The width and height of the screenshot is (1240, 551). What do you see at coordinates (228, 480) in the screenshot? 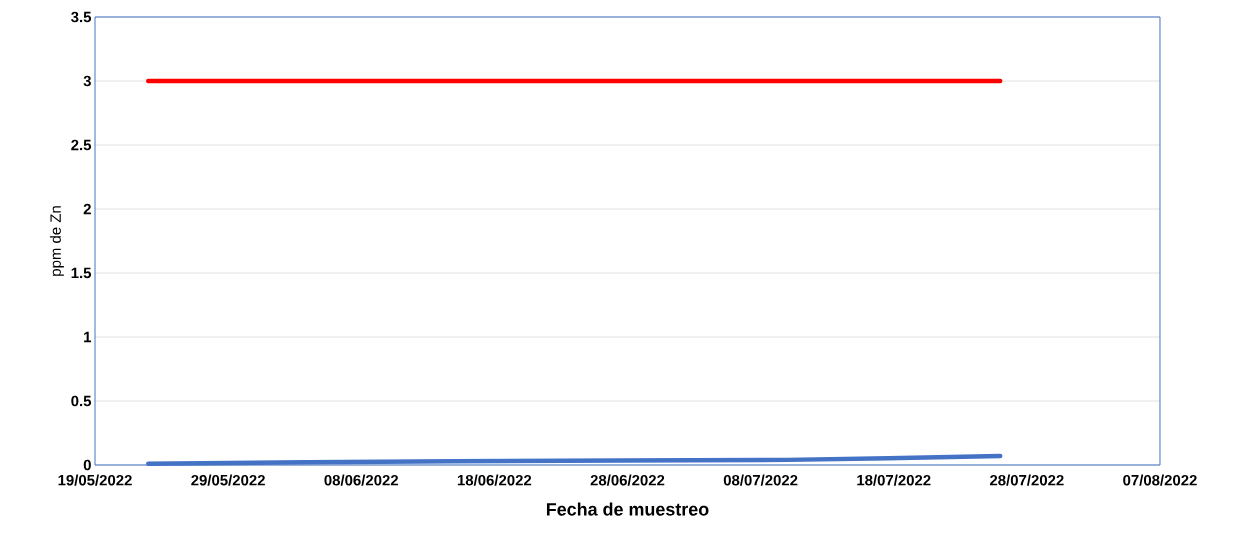
I see `x-tick-label: 29/05/2022` at bounding box center [228, 480].